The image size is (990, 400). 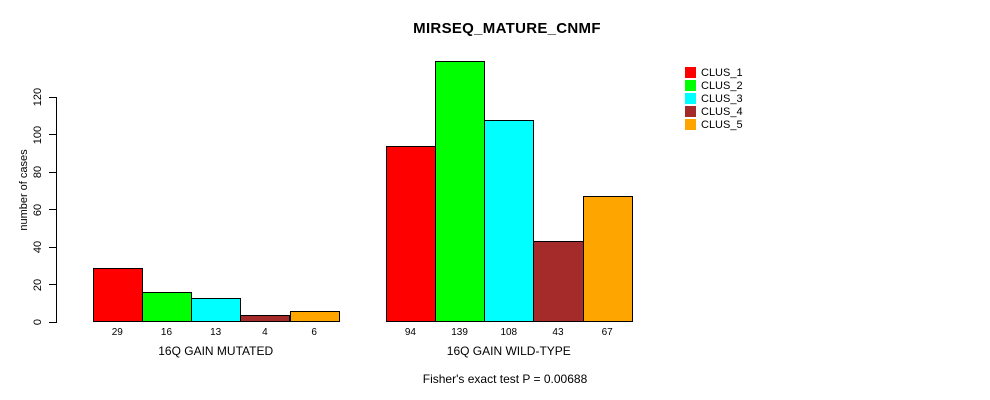 What do you see at coordinates (459, 332) in the screenshot?
I see `bar-value-label: 139` at bounding box center [459, 332].